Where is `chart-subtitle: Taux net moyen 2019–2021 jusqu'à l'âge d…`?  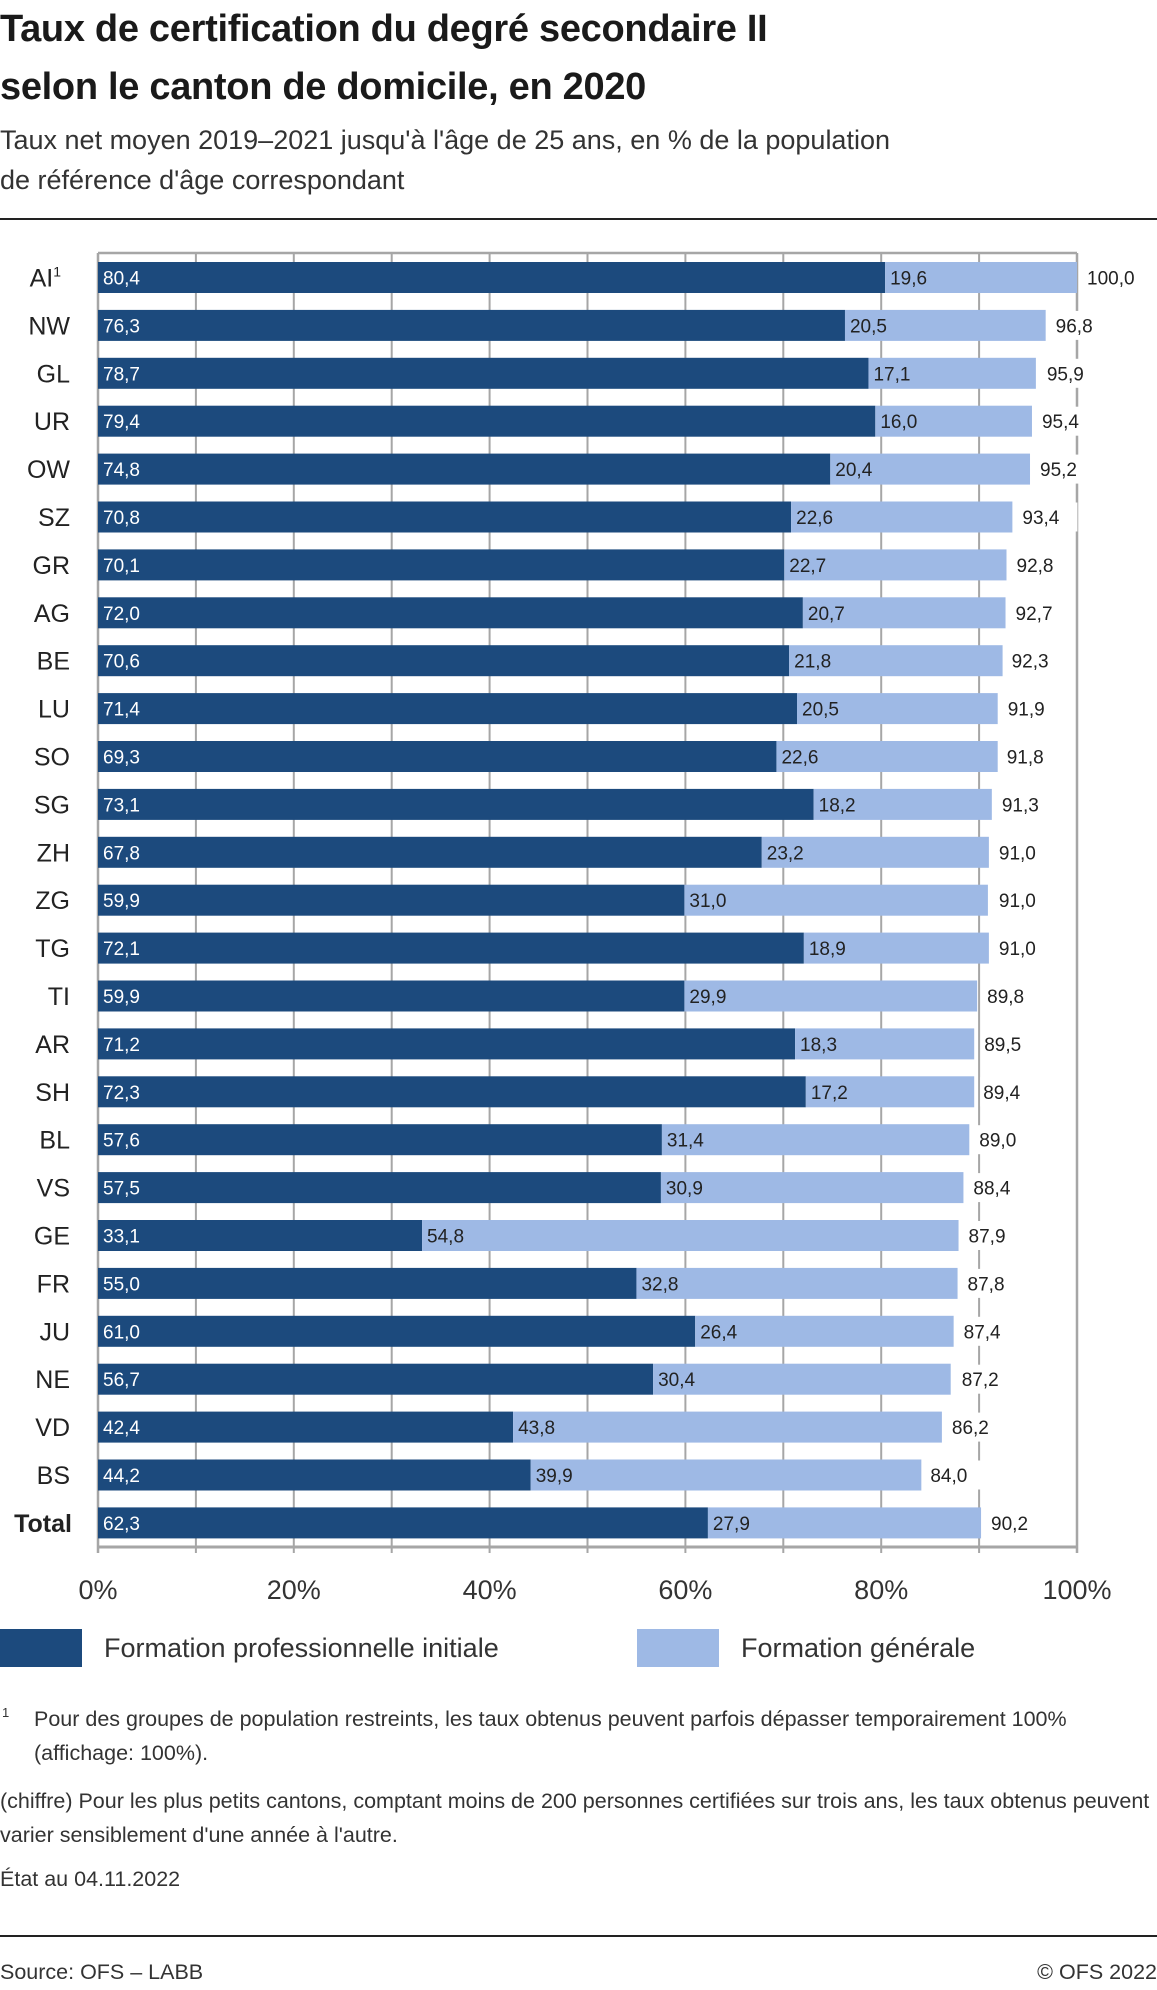 chart-subtitle: Taux net moyen 2019–2021 jusqu'à l'âge d… is located at coordinates (445, 160).